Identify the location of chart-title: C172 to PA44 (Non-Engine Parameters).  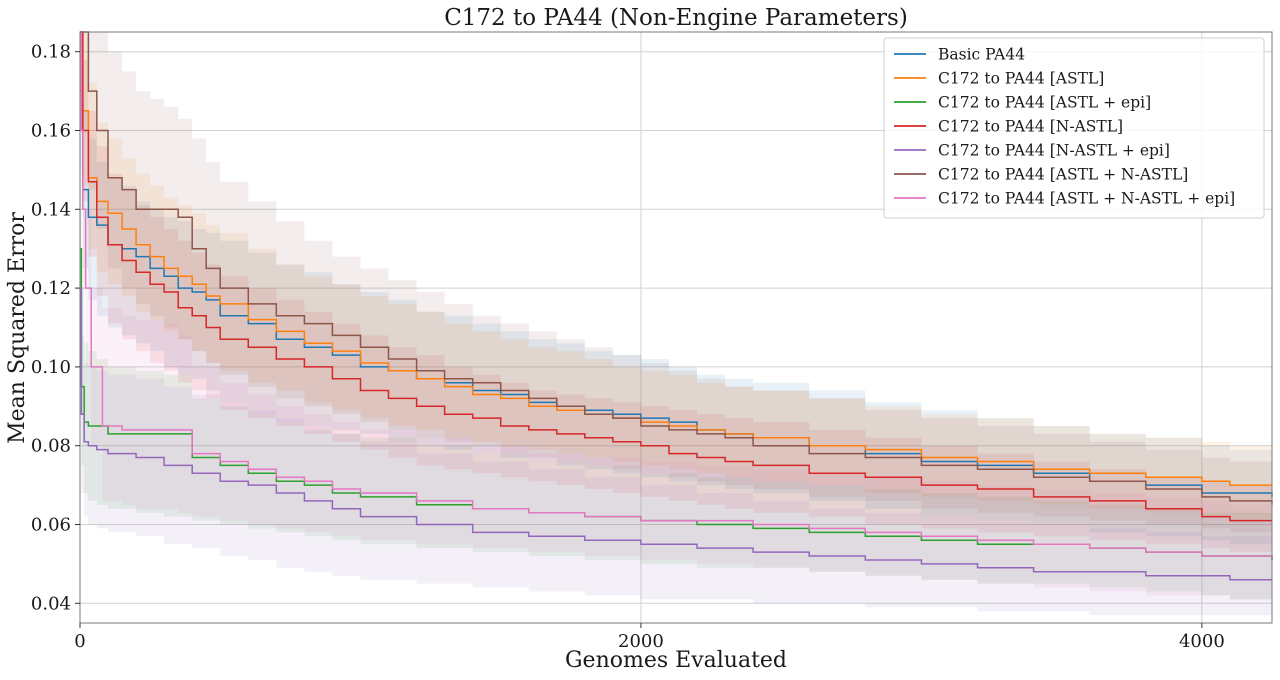
(676, 18).